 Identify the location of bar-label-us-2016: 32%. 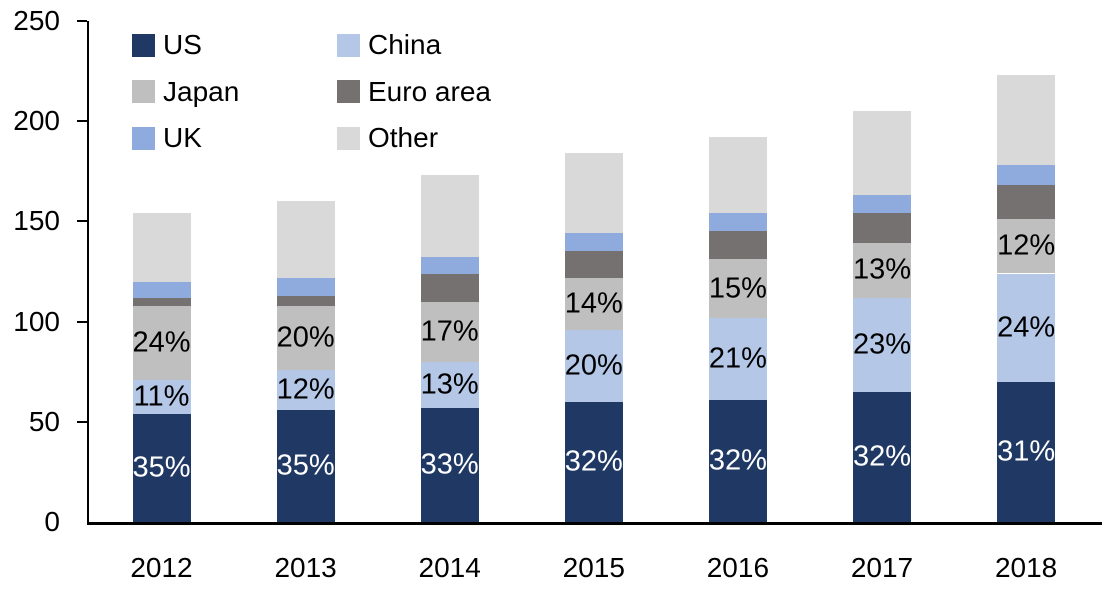
(737, 460).